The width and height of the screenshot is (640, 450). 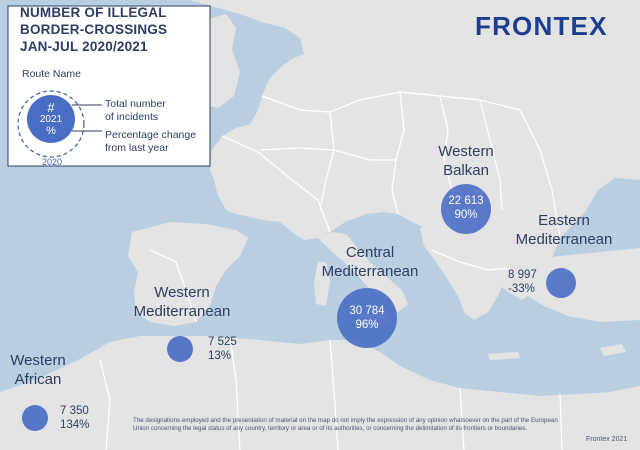 What do you see at coordinates (522, 275) in the screenshot?
I see `route-count: 8 997` at bounding box center [522, 275].